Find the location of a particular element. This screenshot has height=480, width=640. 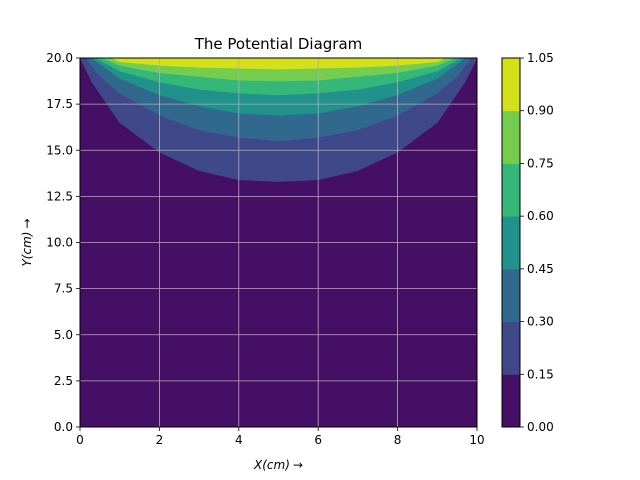

y-axis-ticks: 0.0 2.5 5.0 7.5 10.0 12.5 15.0 17.5 20.0 is located at coordinates (63, 242).